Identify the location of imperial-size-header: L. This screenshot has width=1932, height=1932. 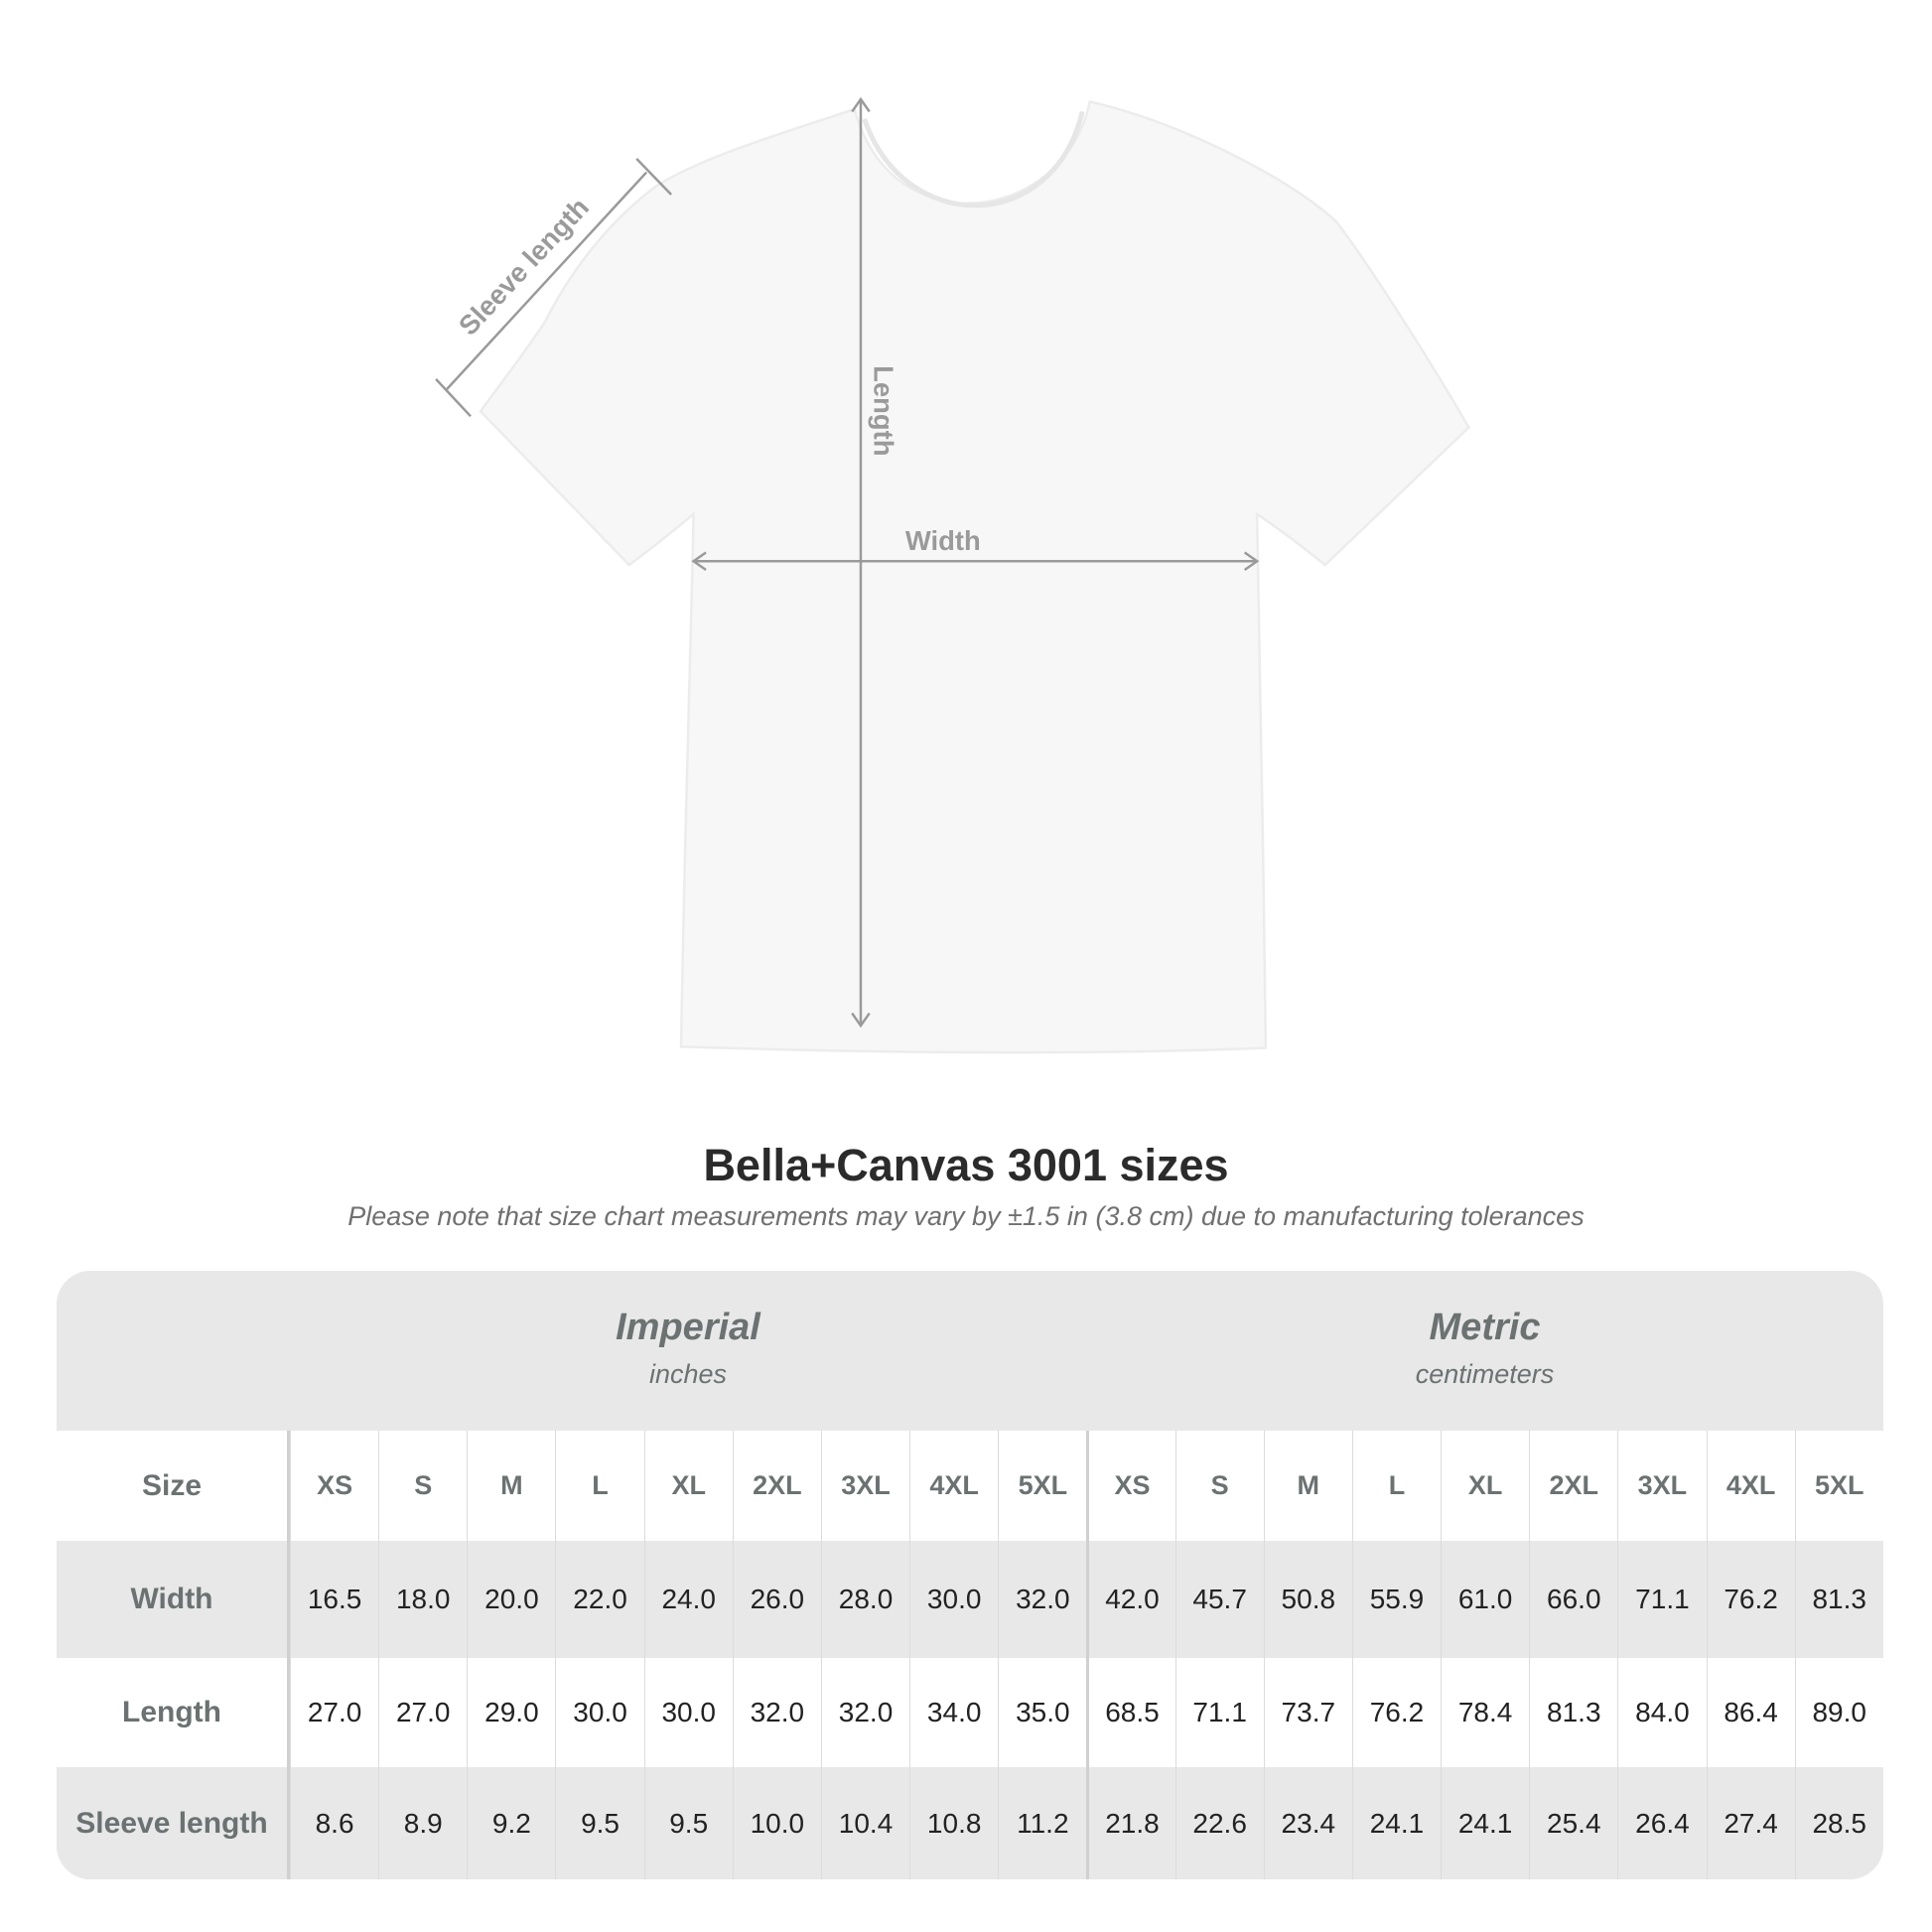
(599, 1486).